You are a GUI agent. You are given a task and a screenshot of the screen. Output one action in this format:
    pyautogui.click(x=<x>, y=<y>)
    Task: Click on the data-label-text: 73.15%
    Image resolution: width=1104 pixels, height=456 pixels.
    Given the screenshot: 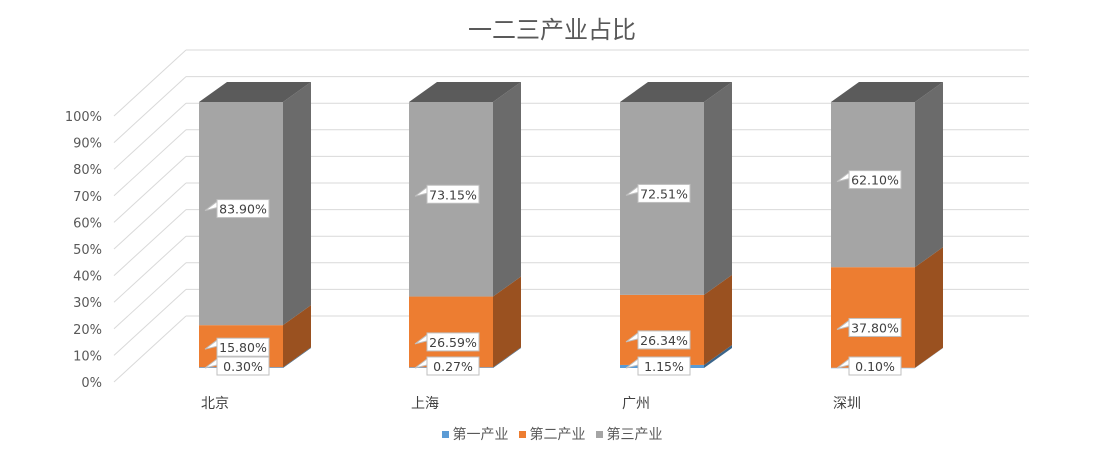 What is the action you would take?
    pyautogui.click(x=453, y=194)
    